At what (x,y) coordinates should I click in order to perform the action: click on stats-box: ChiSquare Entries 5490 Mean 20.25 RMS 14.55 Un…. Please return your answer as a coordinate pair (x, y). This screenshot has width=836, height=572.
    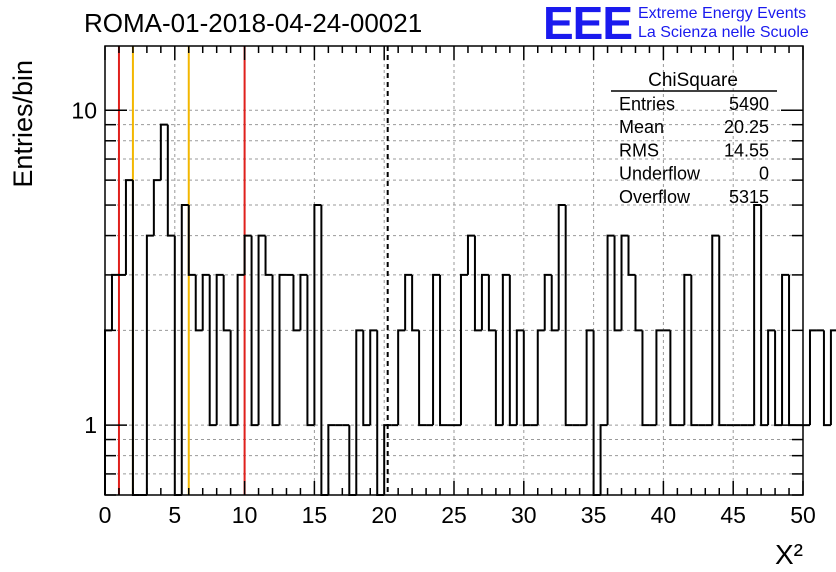
    Looking at the image, I should click on (694, 138).